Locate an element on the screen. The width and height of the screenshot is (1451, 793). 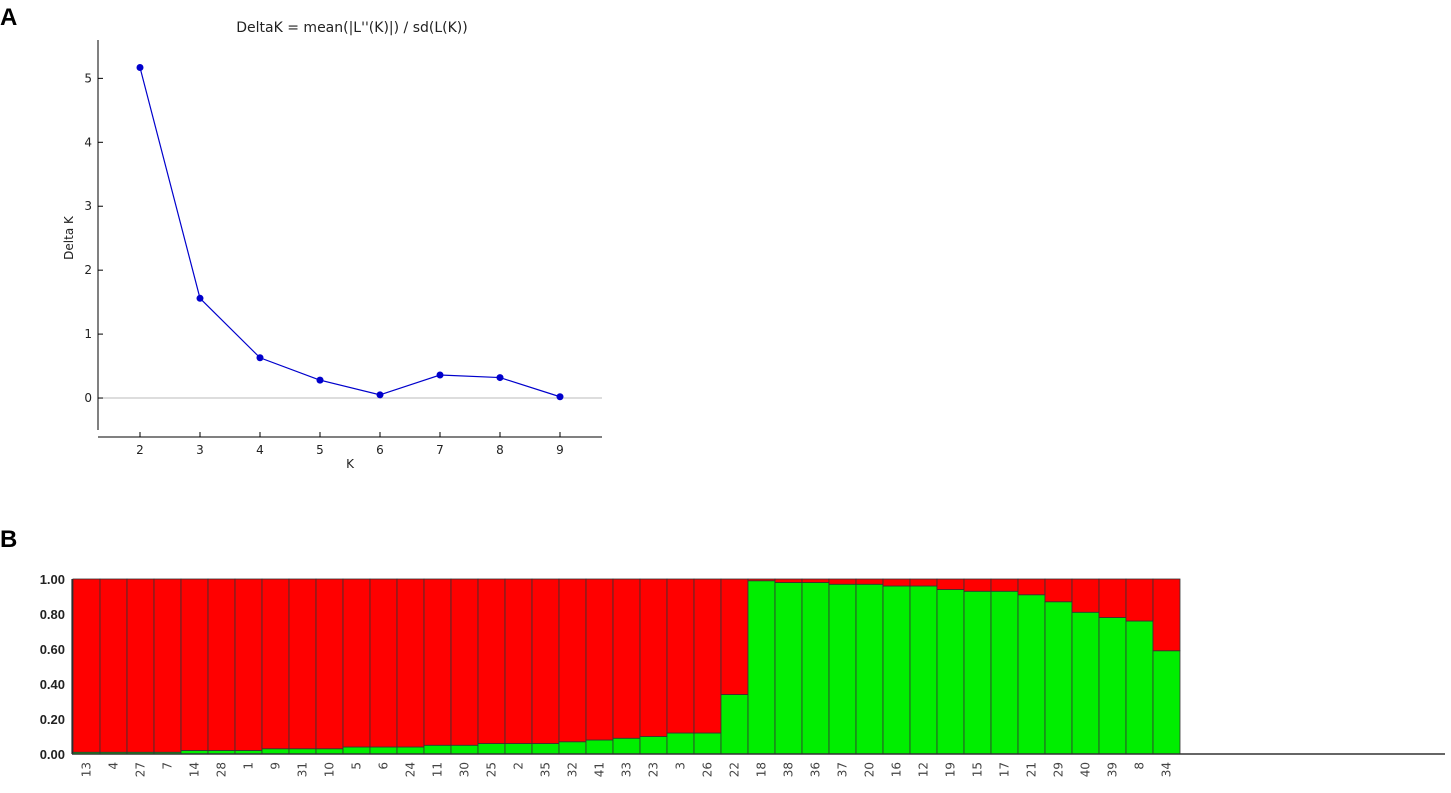
y-tick-label: 0 is located at coordinates (88, 398).